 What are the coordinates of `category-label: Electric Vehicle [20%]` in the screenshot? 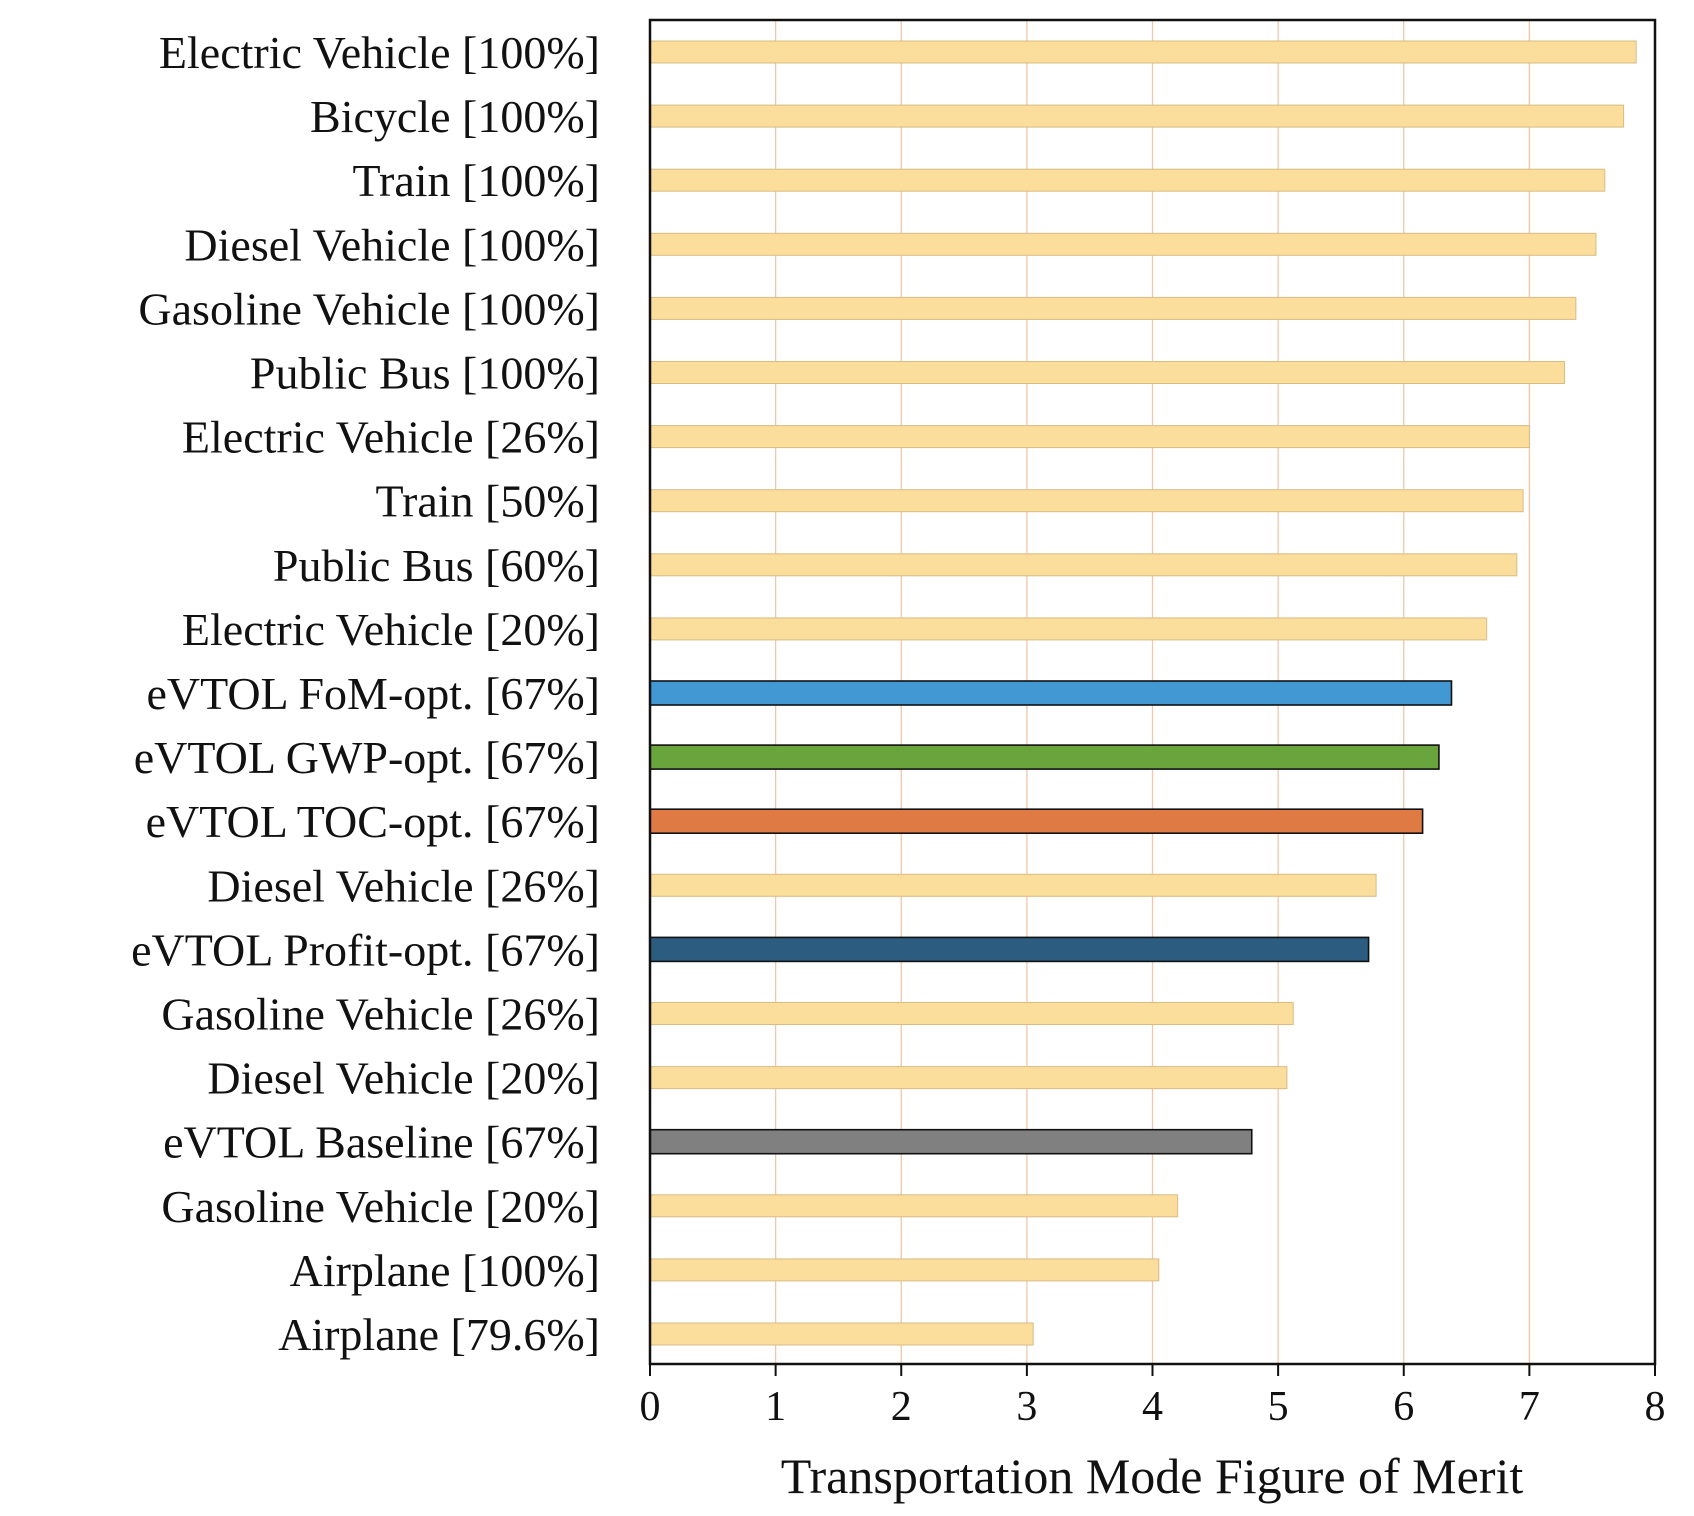 It's located at (391, 629).